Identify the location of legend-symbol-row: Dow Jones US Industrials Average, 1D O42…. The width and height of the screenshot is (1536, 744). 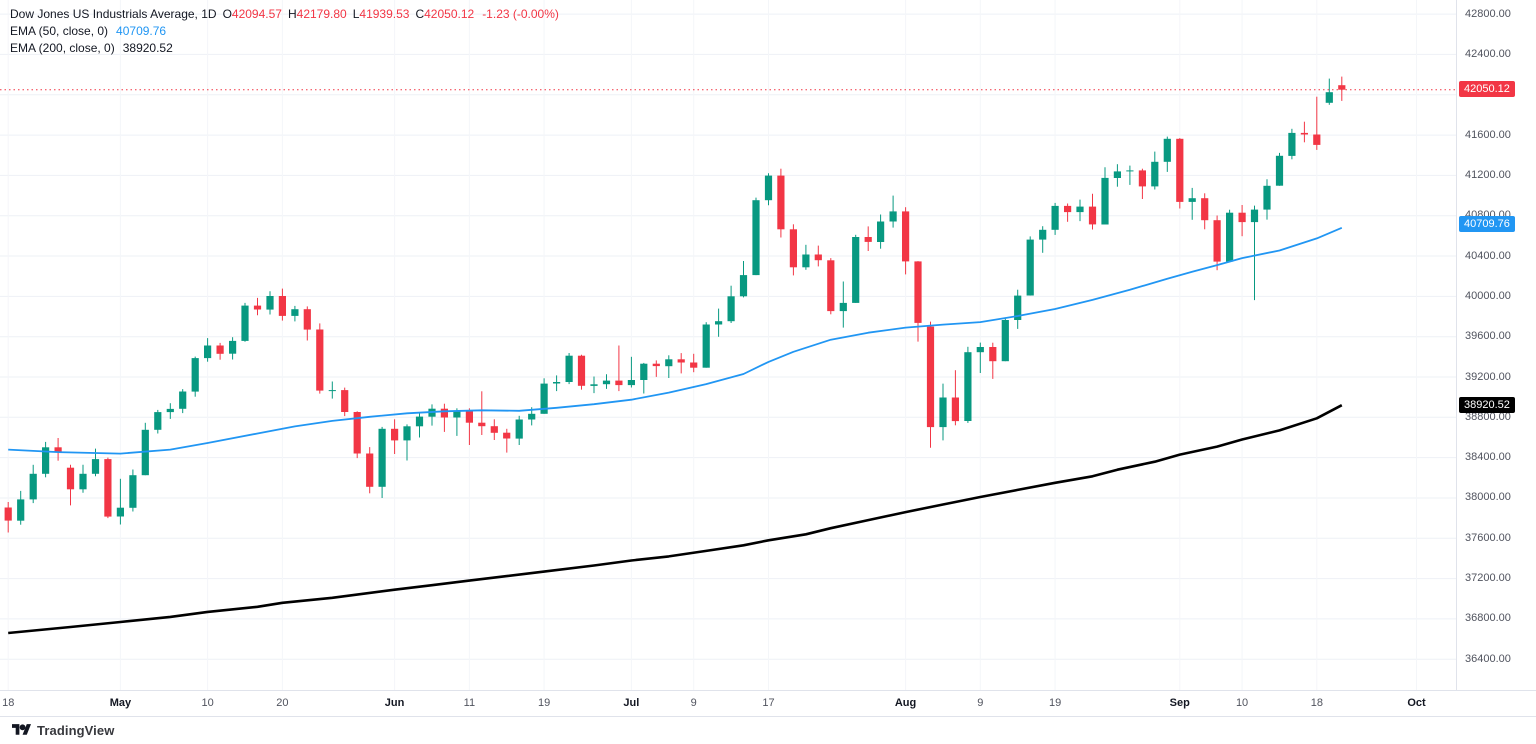
(284, 14).